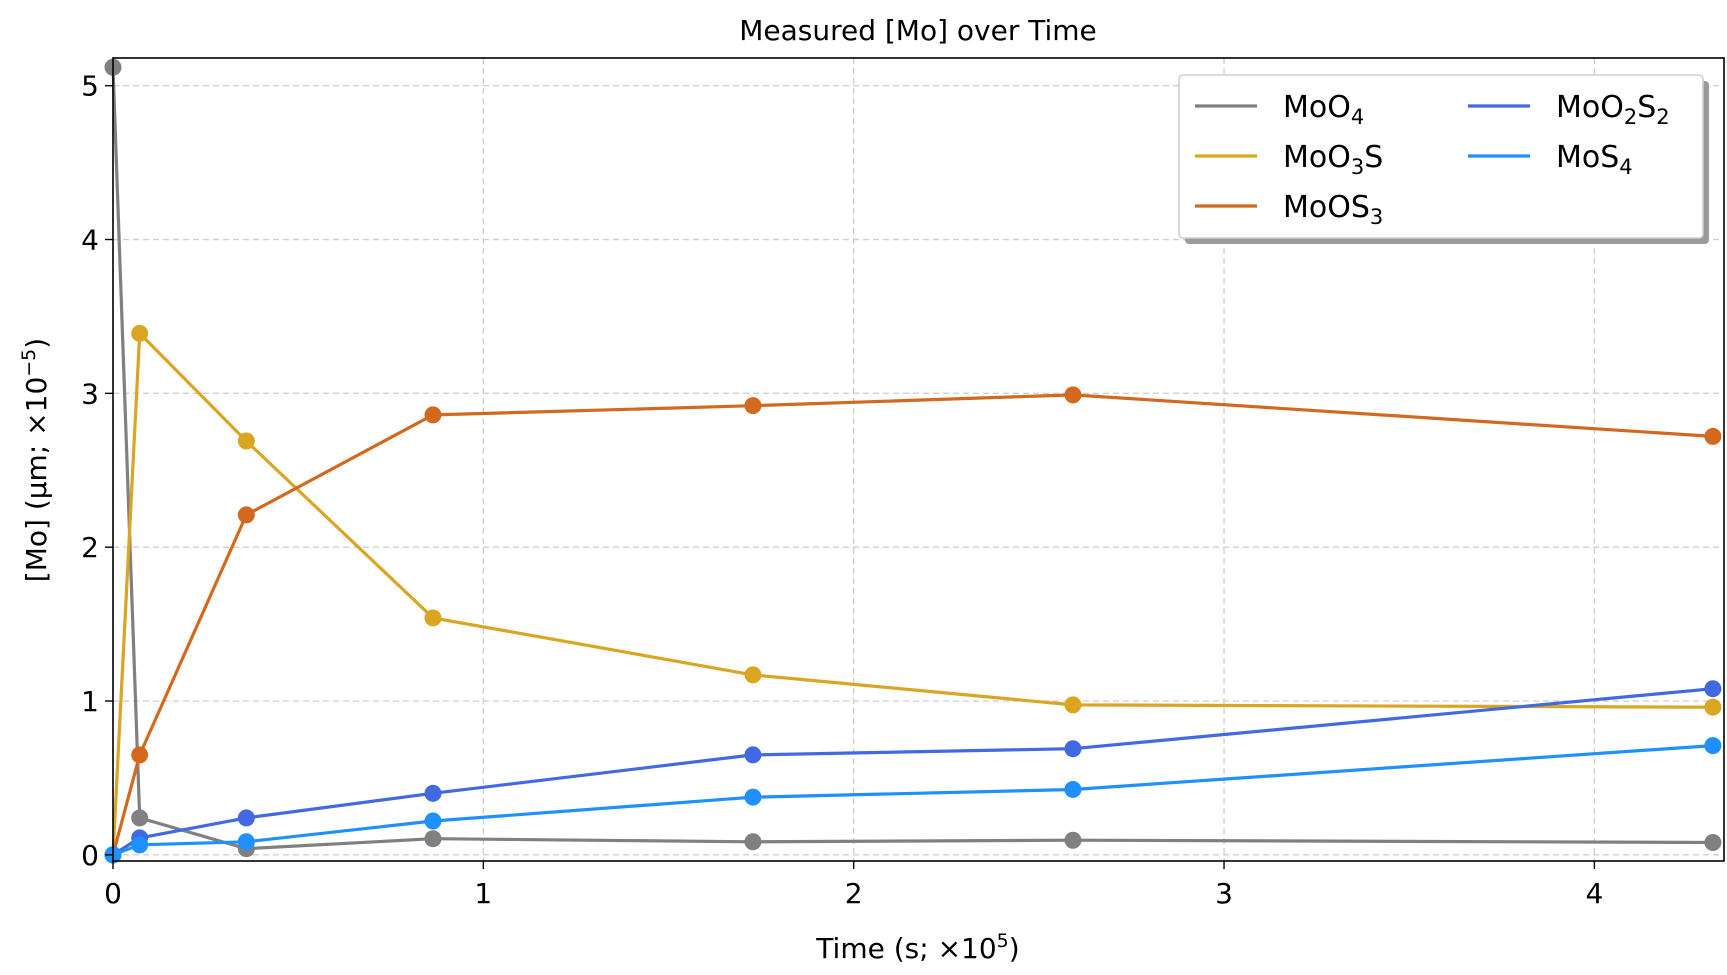 This screenshot has width=1727, height=975. I want to click on y-tick-label: 0, so click(90, 855).